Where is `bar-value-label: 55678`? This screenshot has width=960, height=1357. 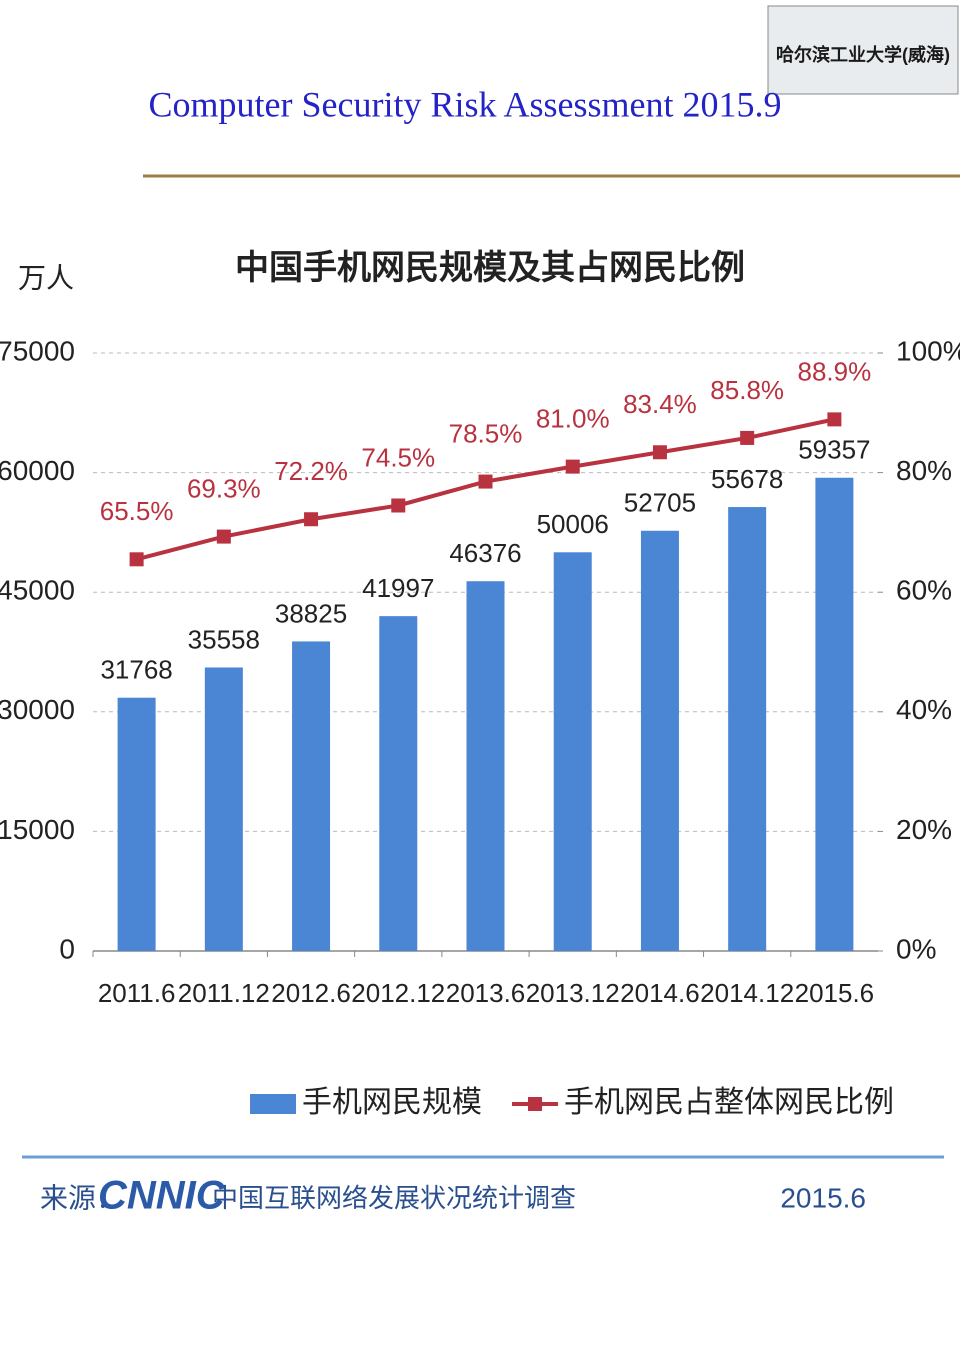 bar-value-label: 55678 is located at coordinates (747, 479).